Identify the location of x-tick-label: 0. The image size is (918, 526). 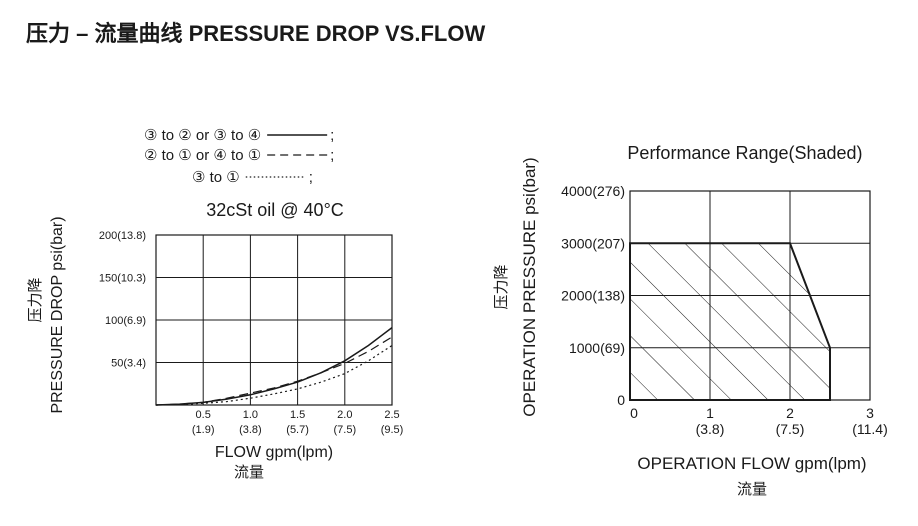
(634, 413).